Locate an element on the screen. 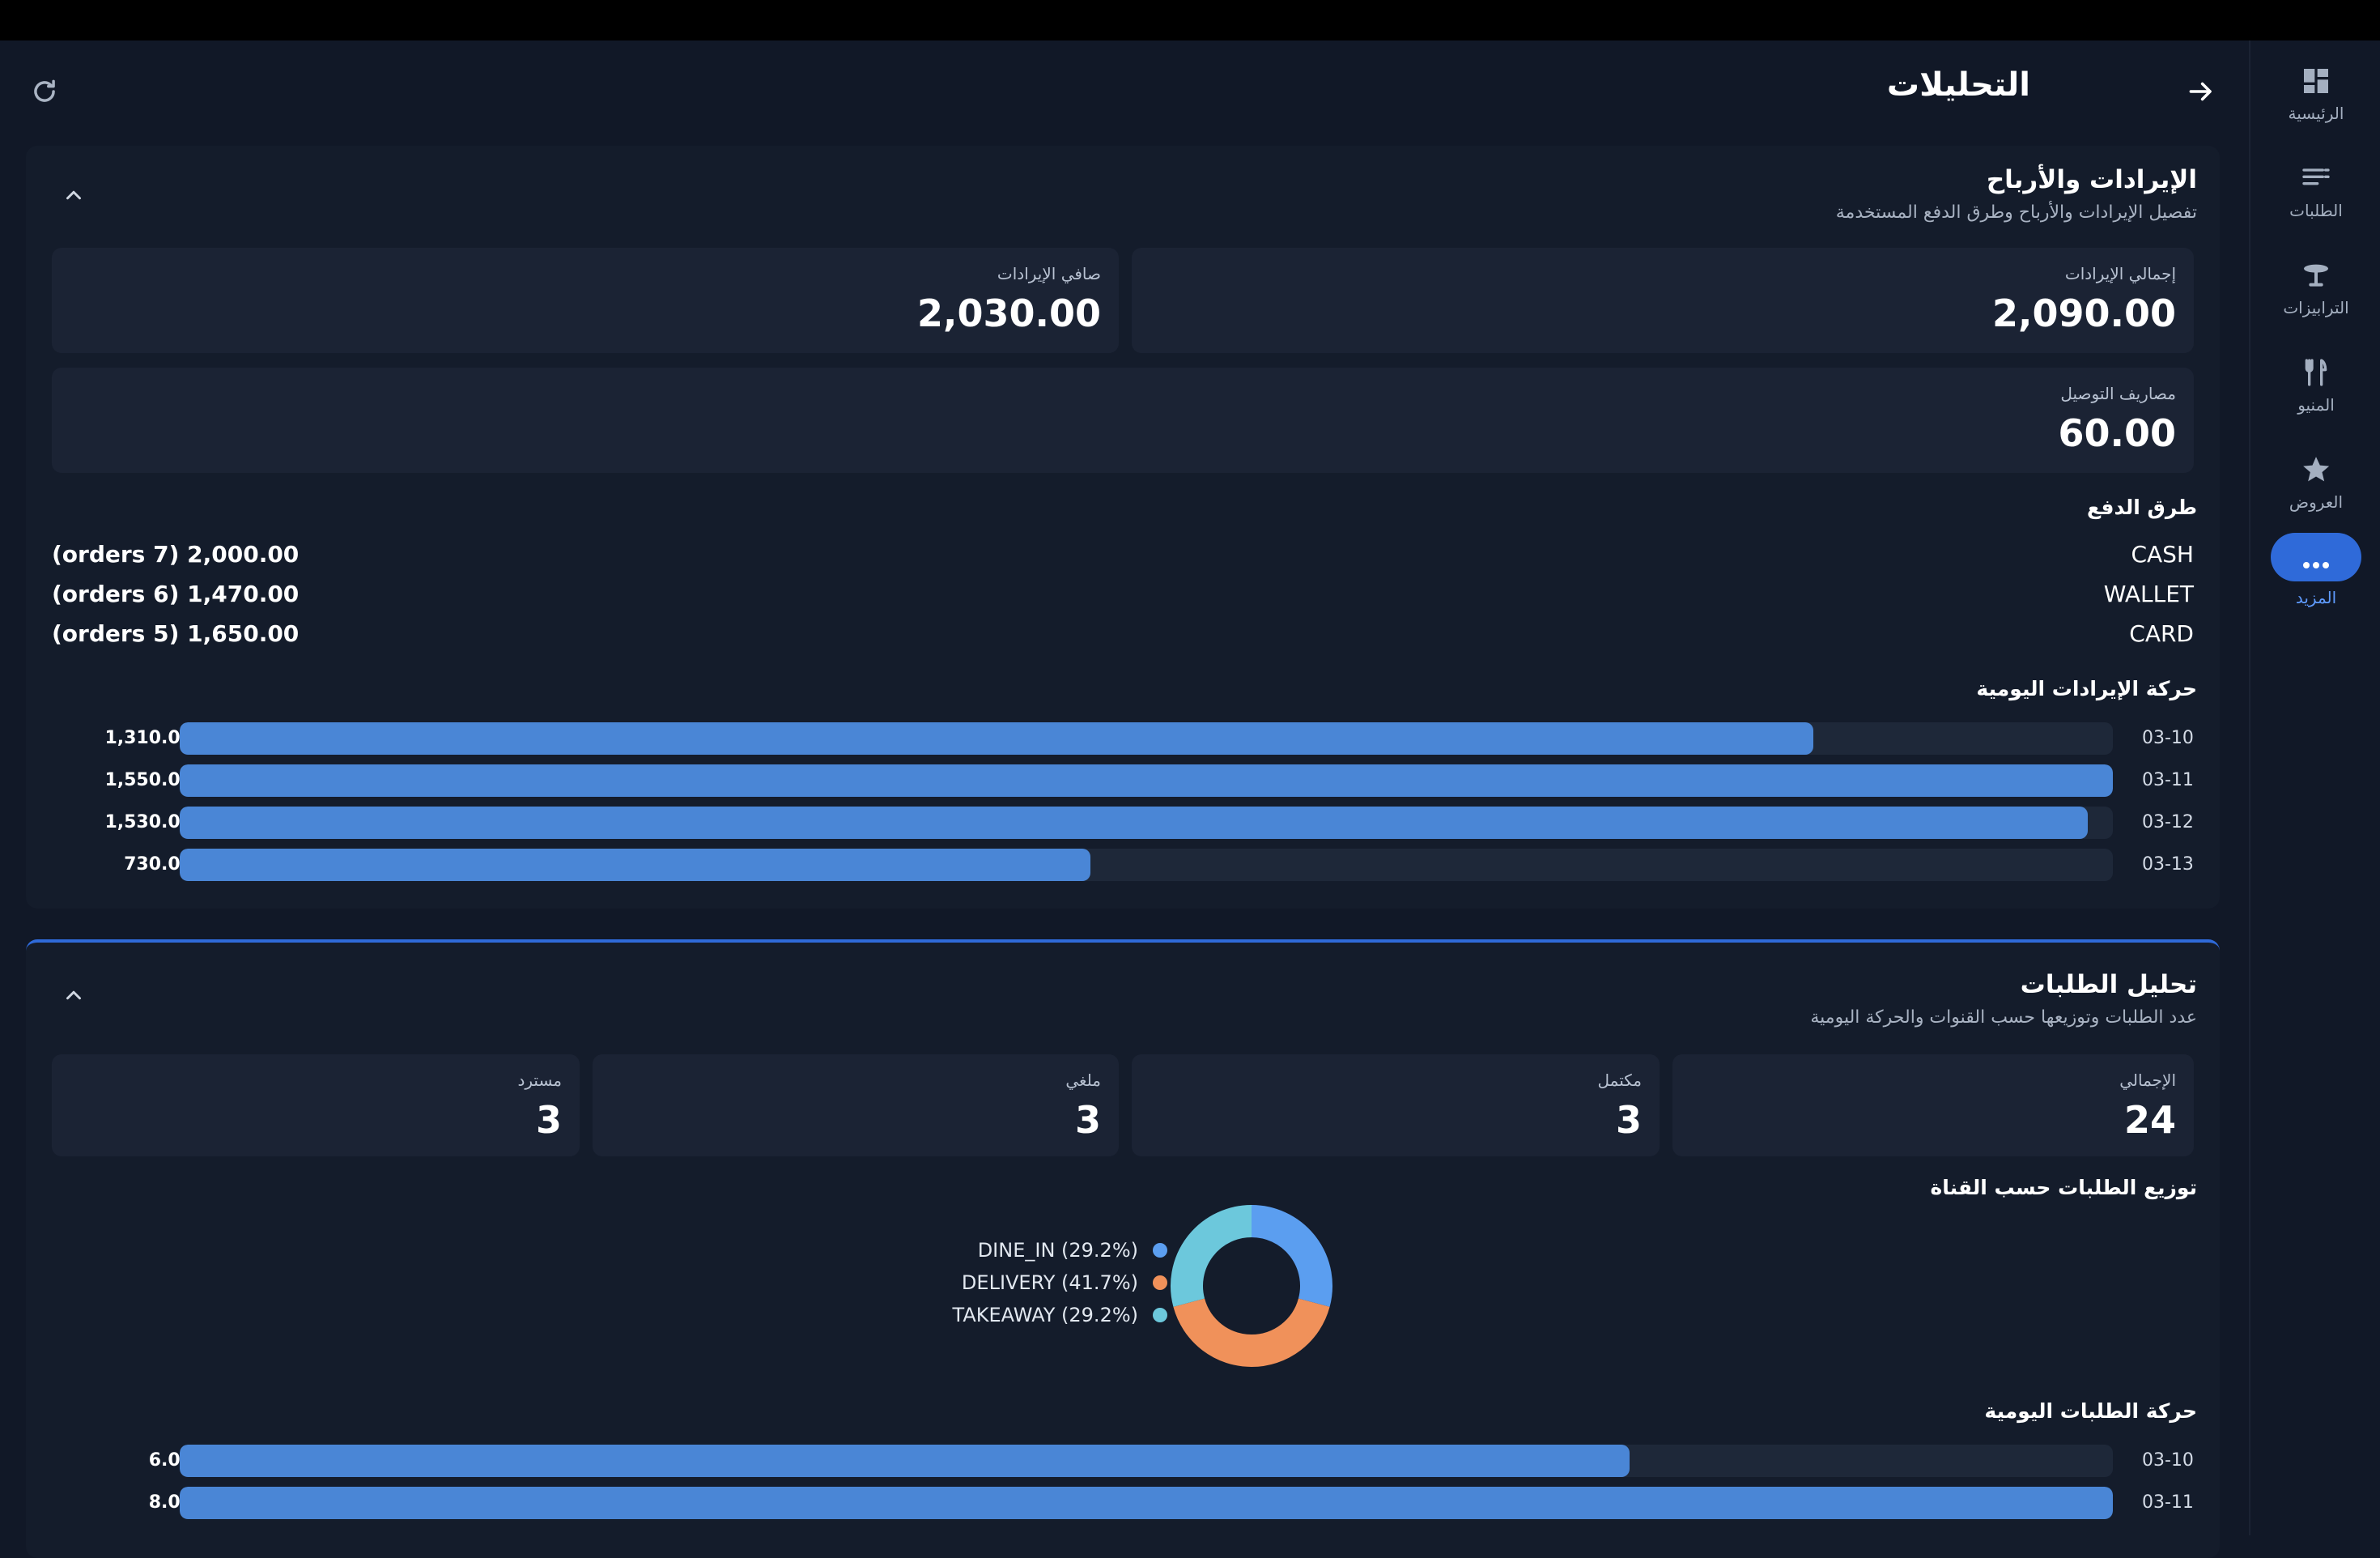 This screenshot has width=2380, height=1558. card-label: إجمالي الإيرادات is located at coordinates (2120, 273).